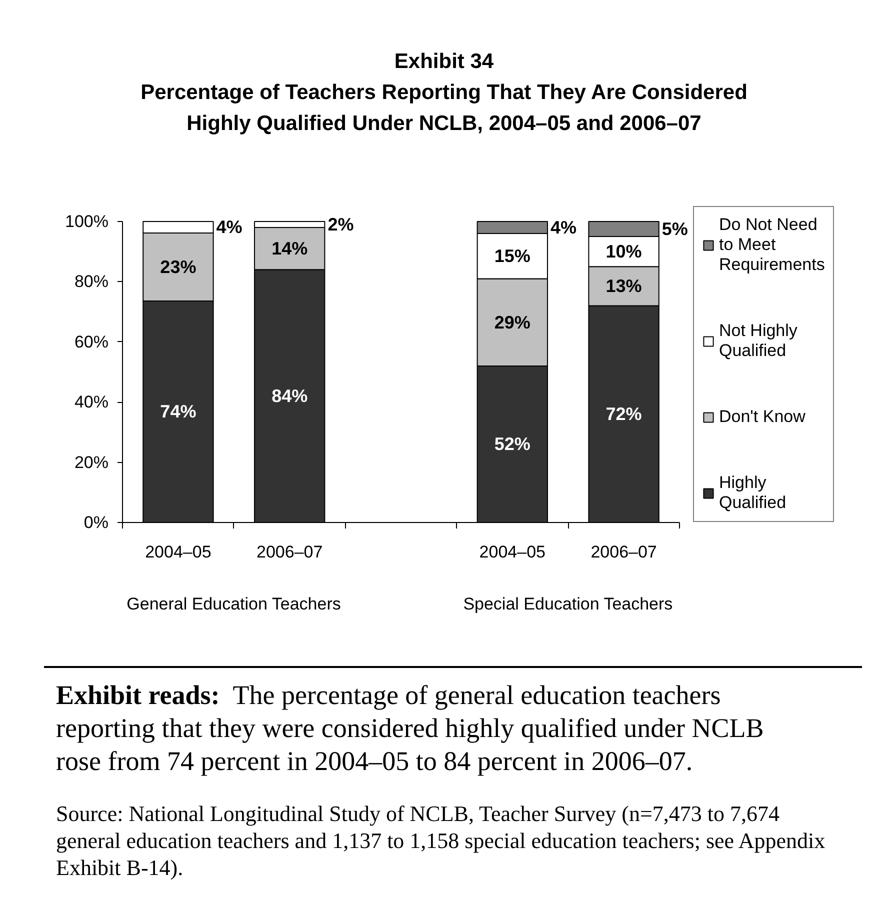 The height and width of the screenshot is (898, 870). I want to click on chart-title: Exhibit 34, so click(444, 61).